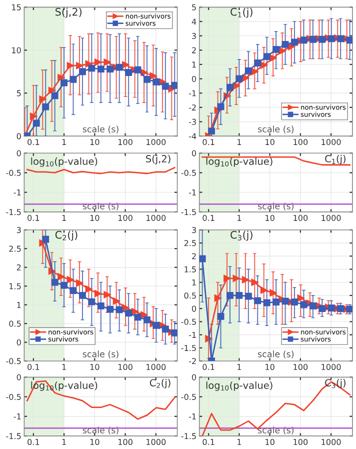 The image size is (356, 449). I want to click on y-tick-label: 4, so click(194, 21).